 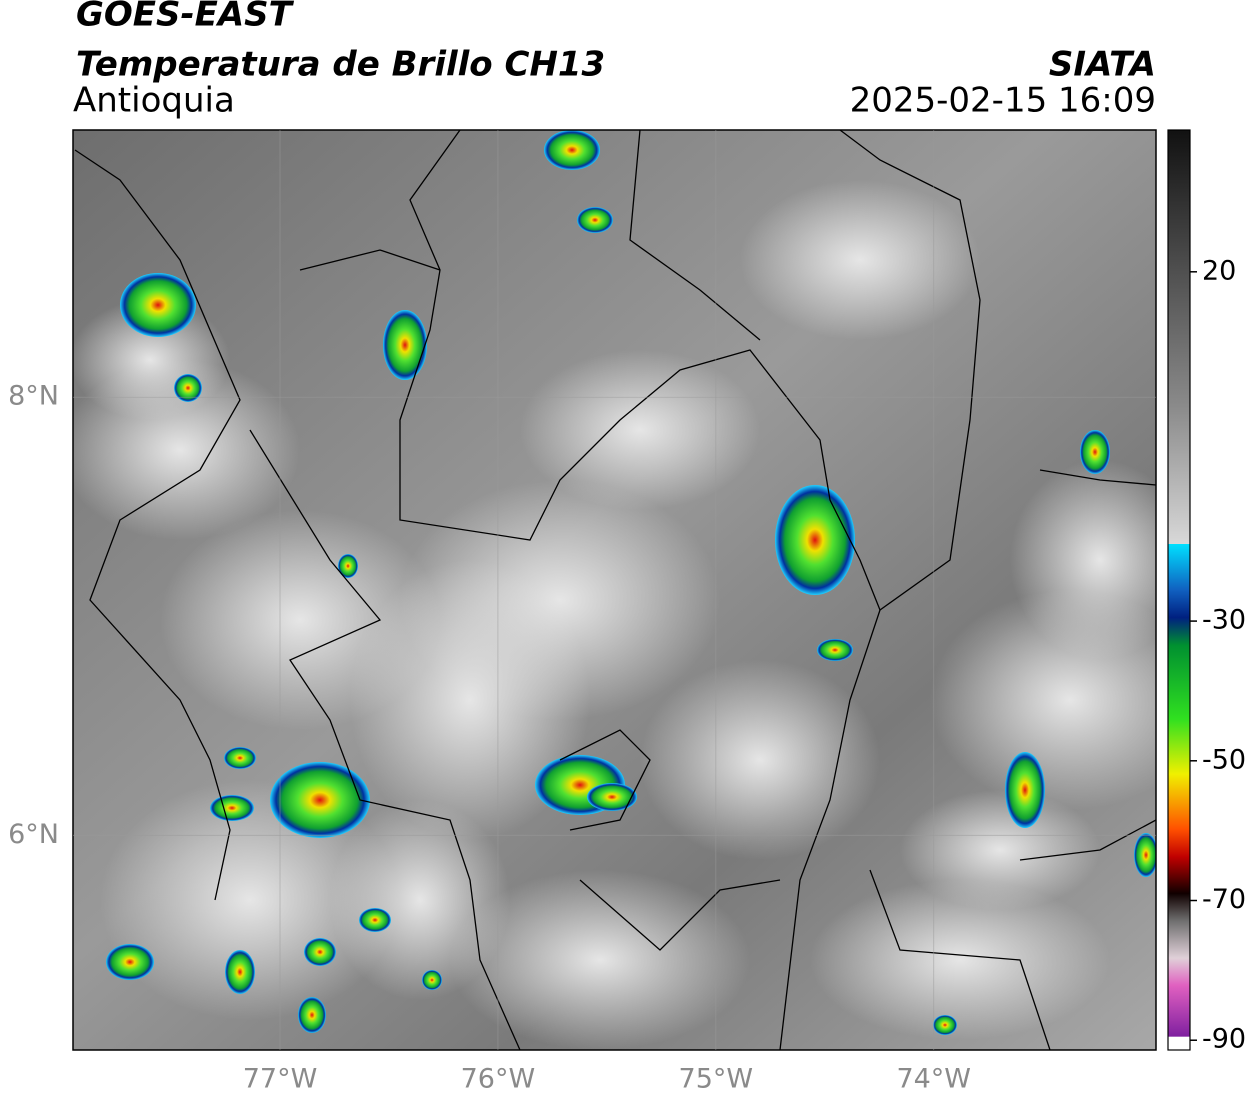 I want to click on subtitle: Temperatura de Brillo CH13, so click(x=340, y=65).